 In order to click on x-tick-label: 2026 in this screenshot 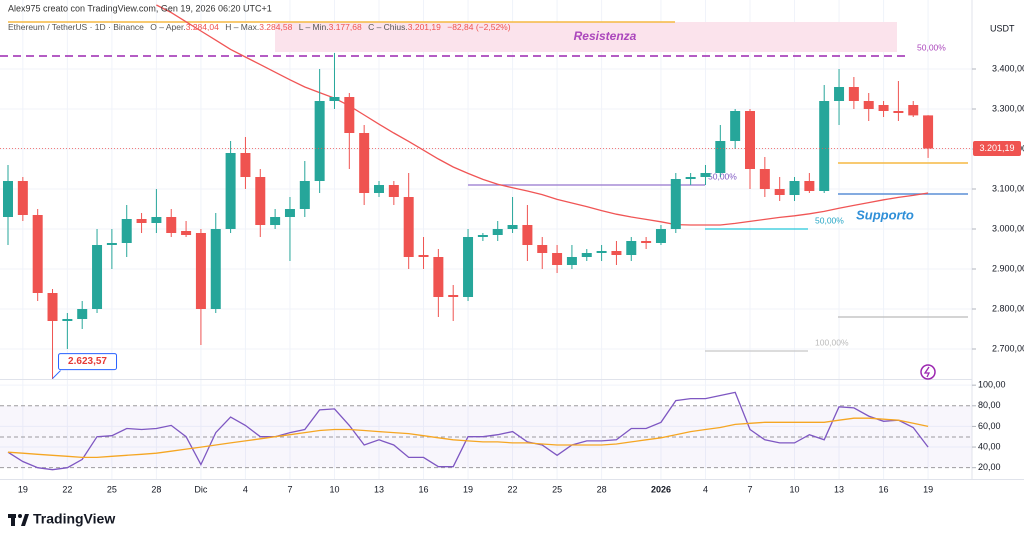, I will do `click(661, 489)`.